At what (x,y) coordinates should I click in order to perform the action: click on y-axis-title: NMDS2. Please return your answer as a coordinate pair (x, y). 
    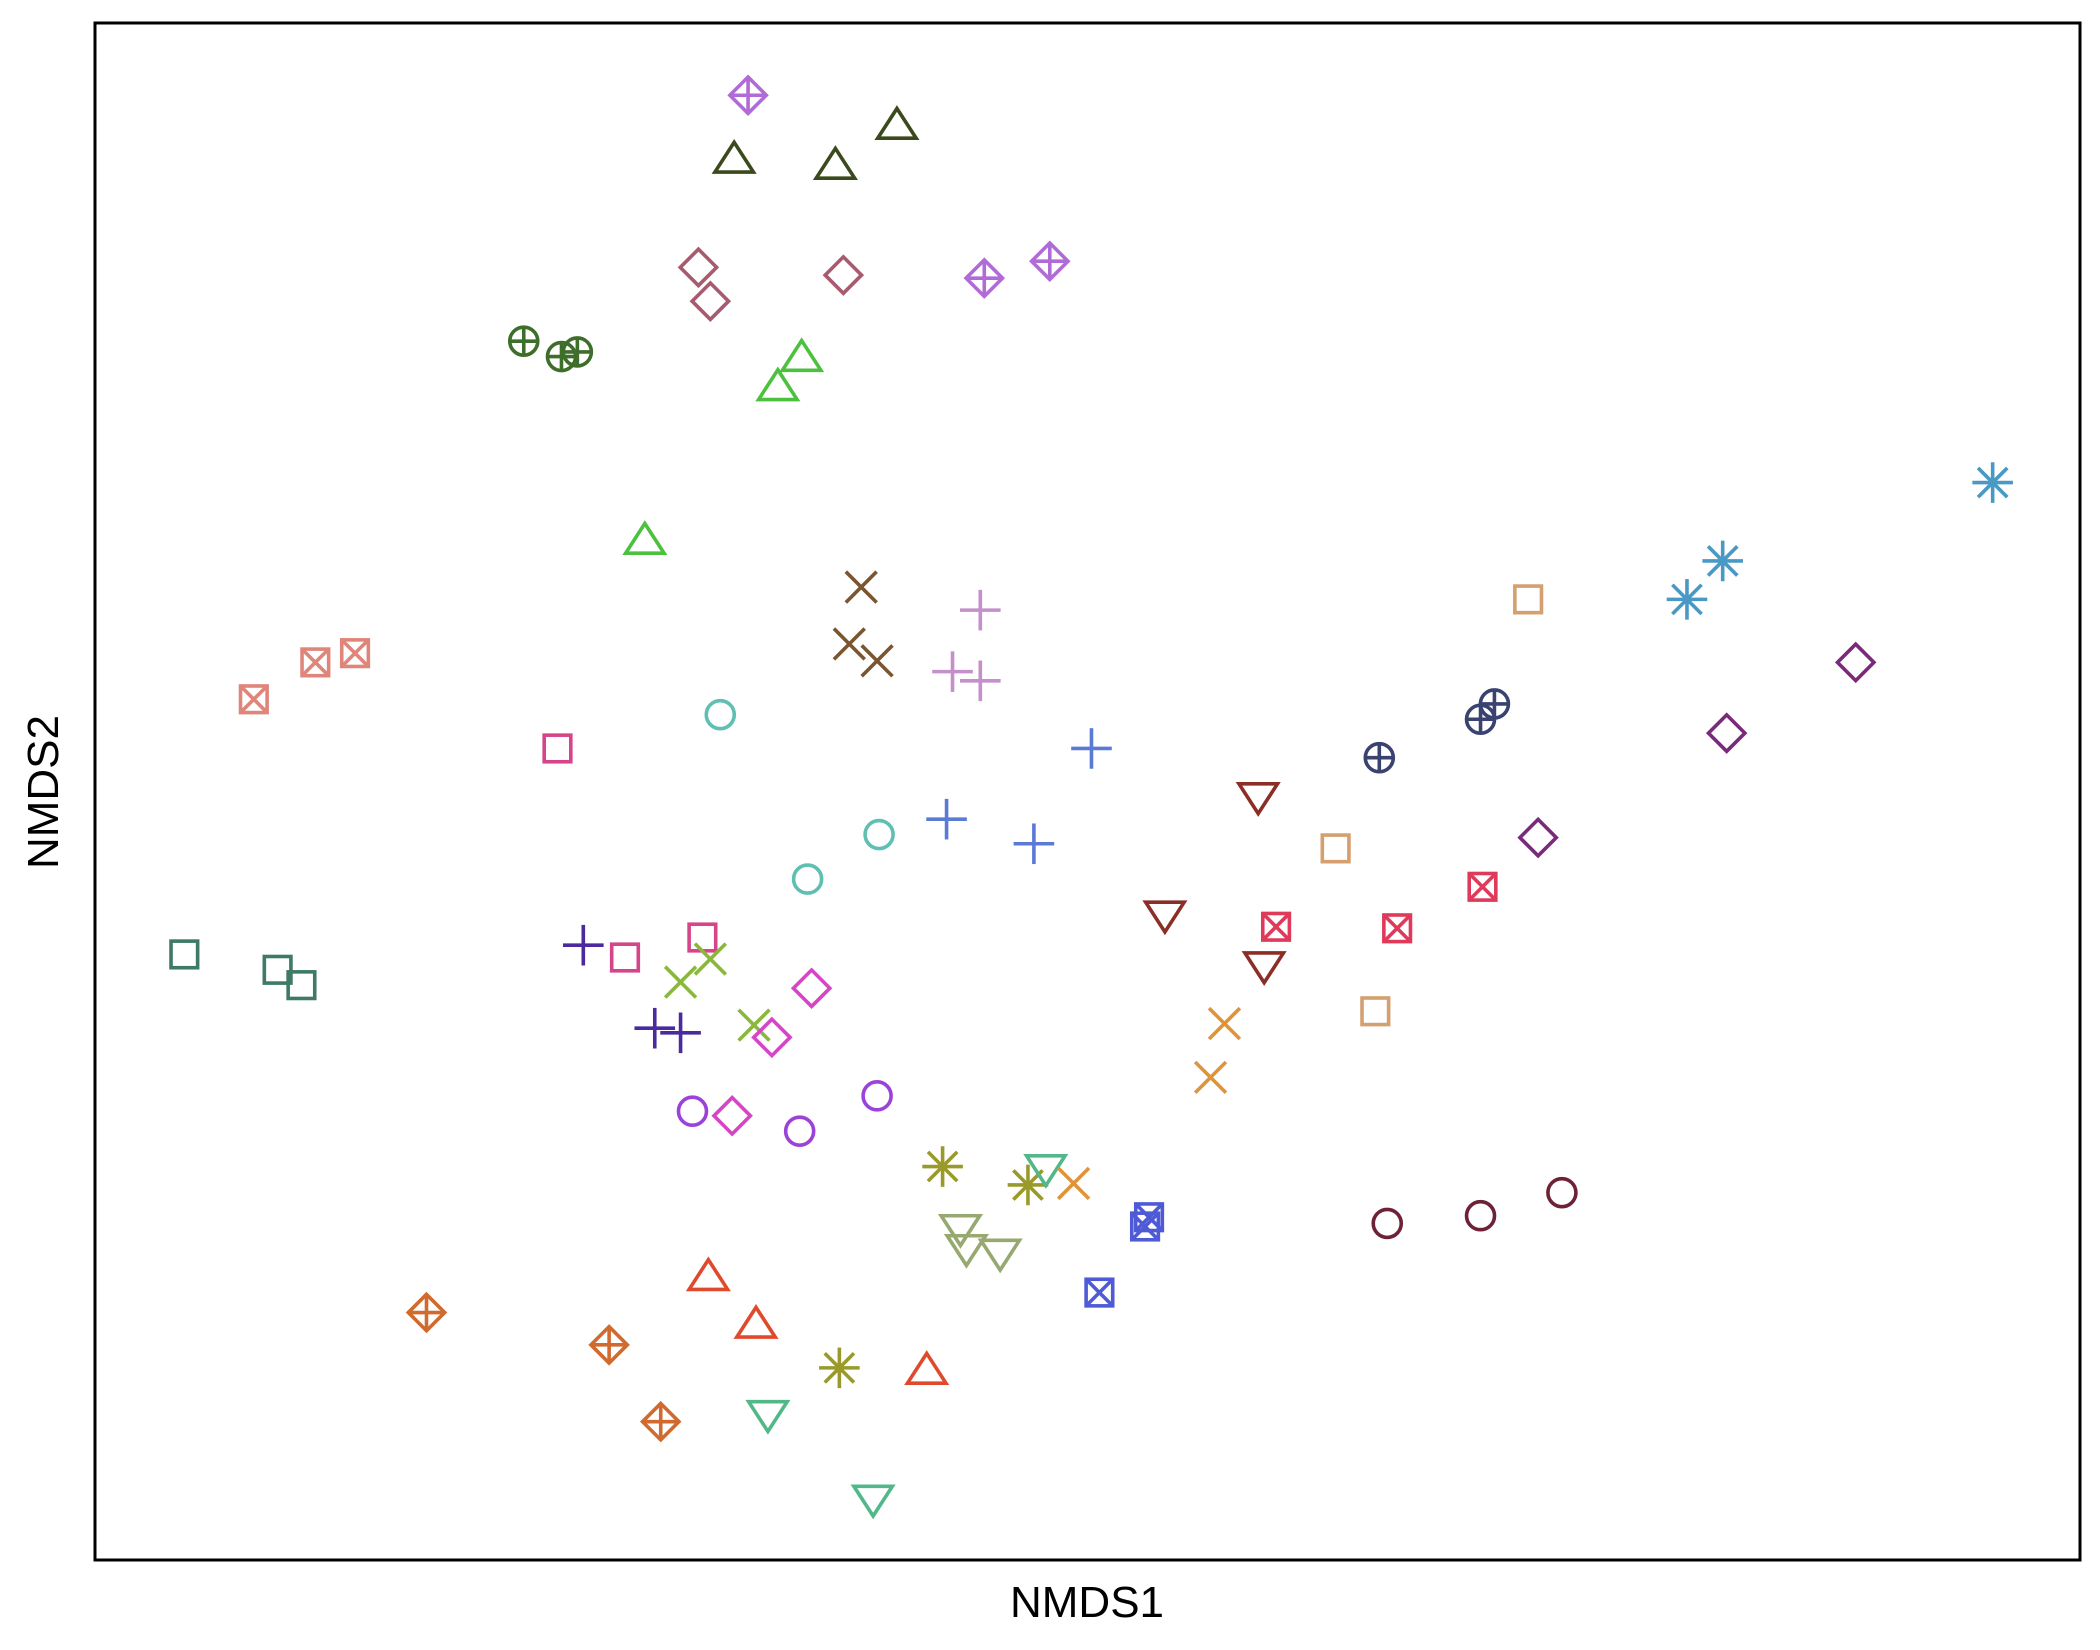
    Looking at the image, I should click on (43, 792).